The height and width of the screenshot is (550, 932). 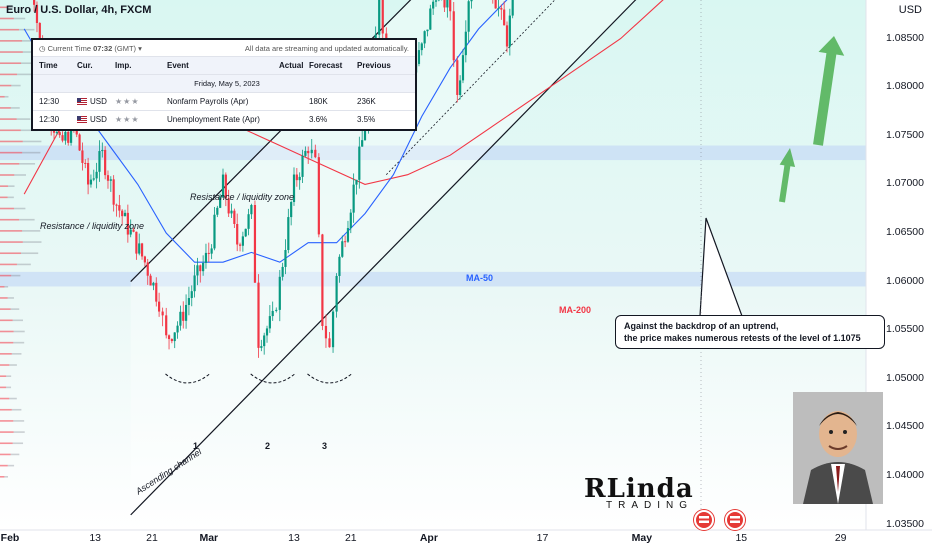 I want to click on x-tick-label: 17, so click(x=542, y=538).